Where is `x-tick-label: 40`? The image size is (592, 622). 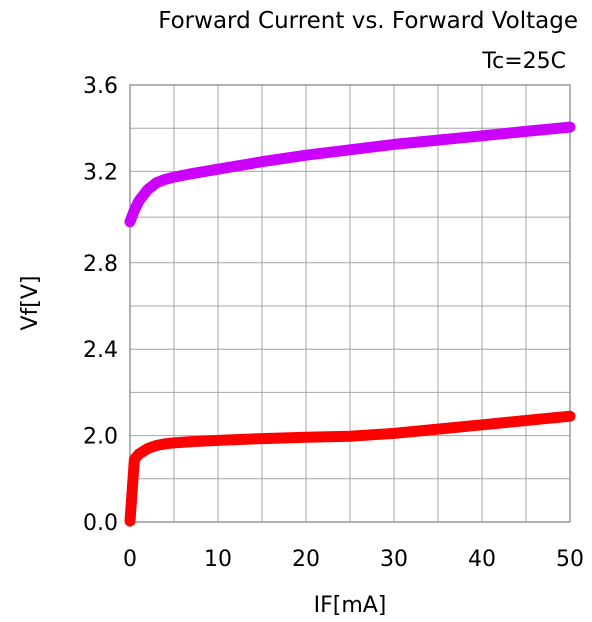
x-tick-label: 40 is located at coordinates (482, 559).